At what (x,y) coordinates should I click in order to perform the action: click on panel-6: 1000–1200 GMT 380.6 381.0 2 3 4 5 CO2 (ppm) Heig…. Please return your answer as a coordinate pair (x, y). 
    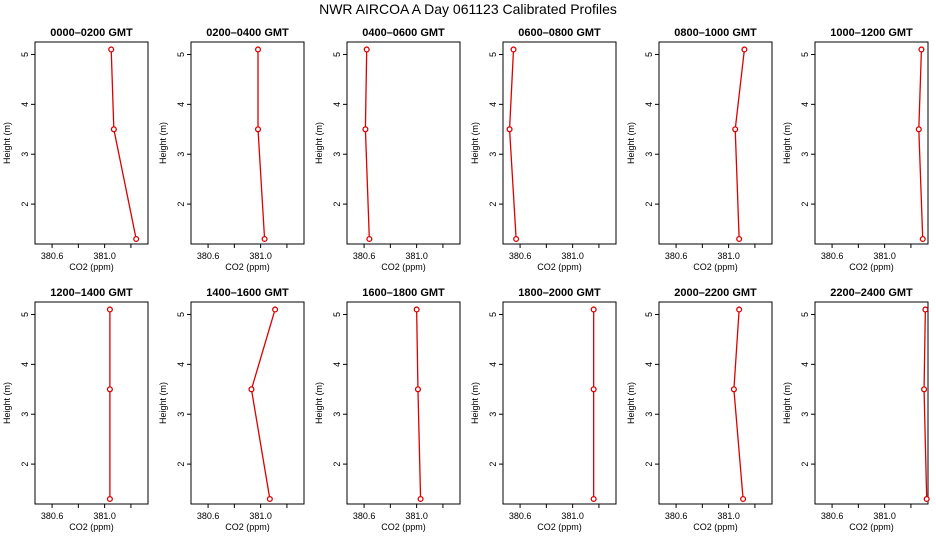
    Looking at the image, I should click on (855, 149).